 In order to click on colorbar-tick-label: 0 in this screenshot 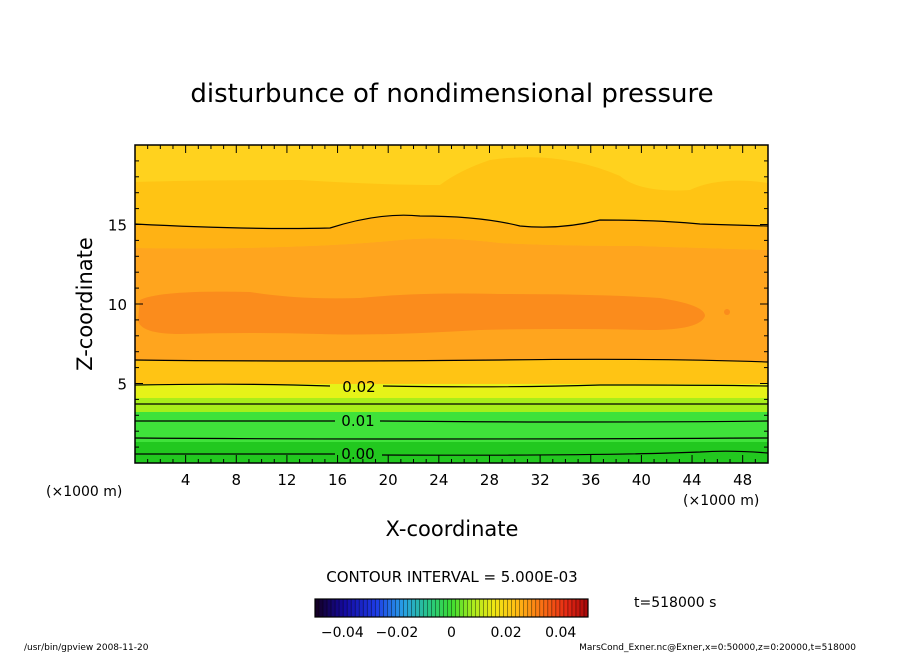, I will do `click(451, 633)`.